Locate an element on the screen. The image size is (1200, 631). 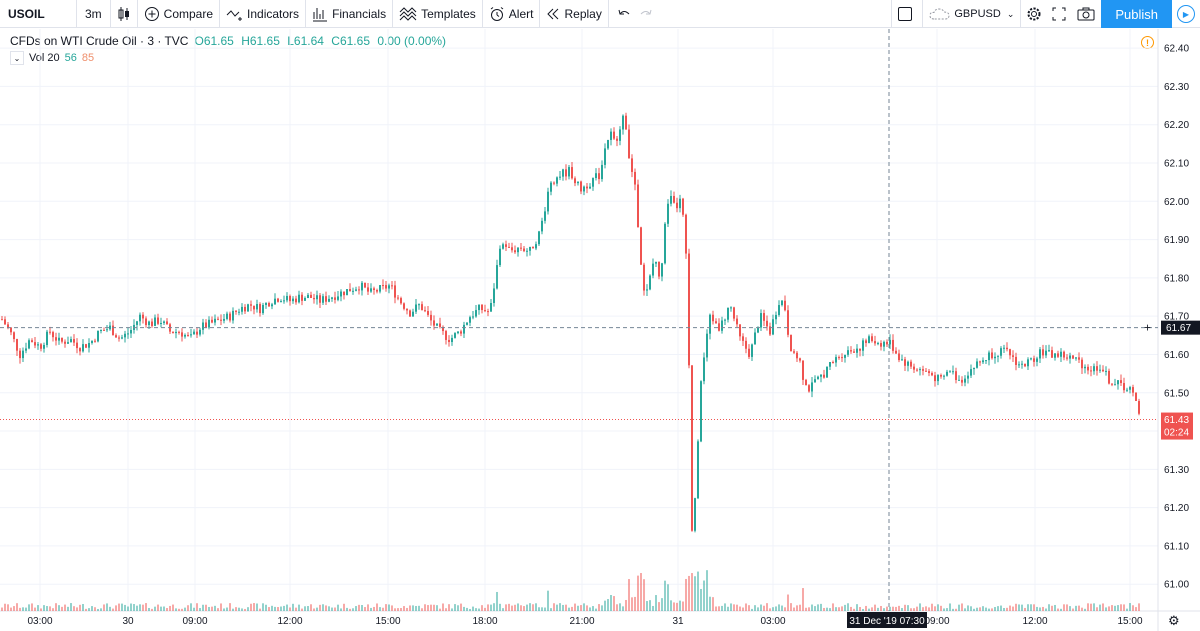
layout-name: GBPUSD is located at coordinates (977, 14).